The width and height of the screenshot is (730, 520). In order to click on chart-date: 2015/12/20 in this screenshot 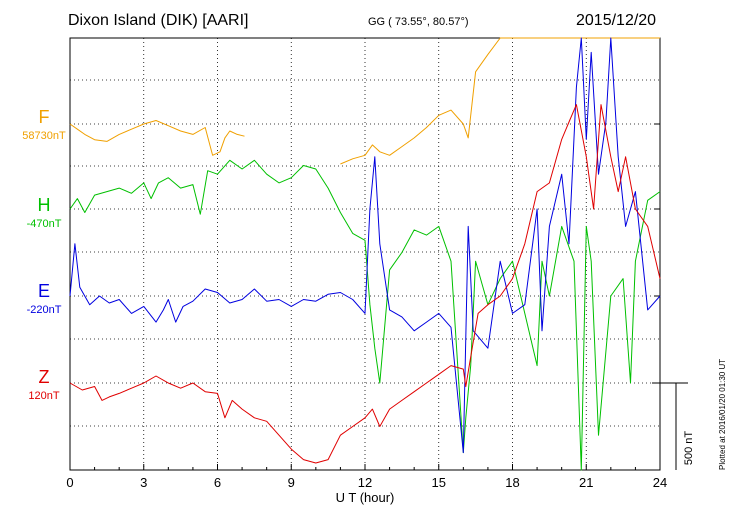, I will do `click(616, 20)`.